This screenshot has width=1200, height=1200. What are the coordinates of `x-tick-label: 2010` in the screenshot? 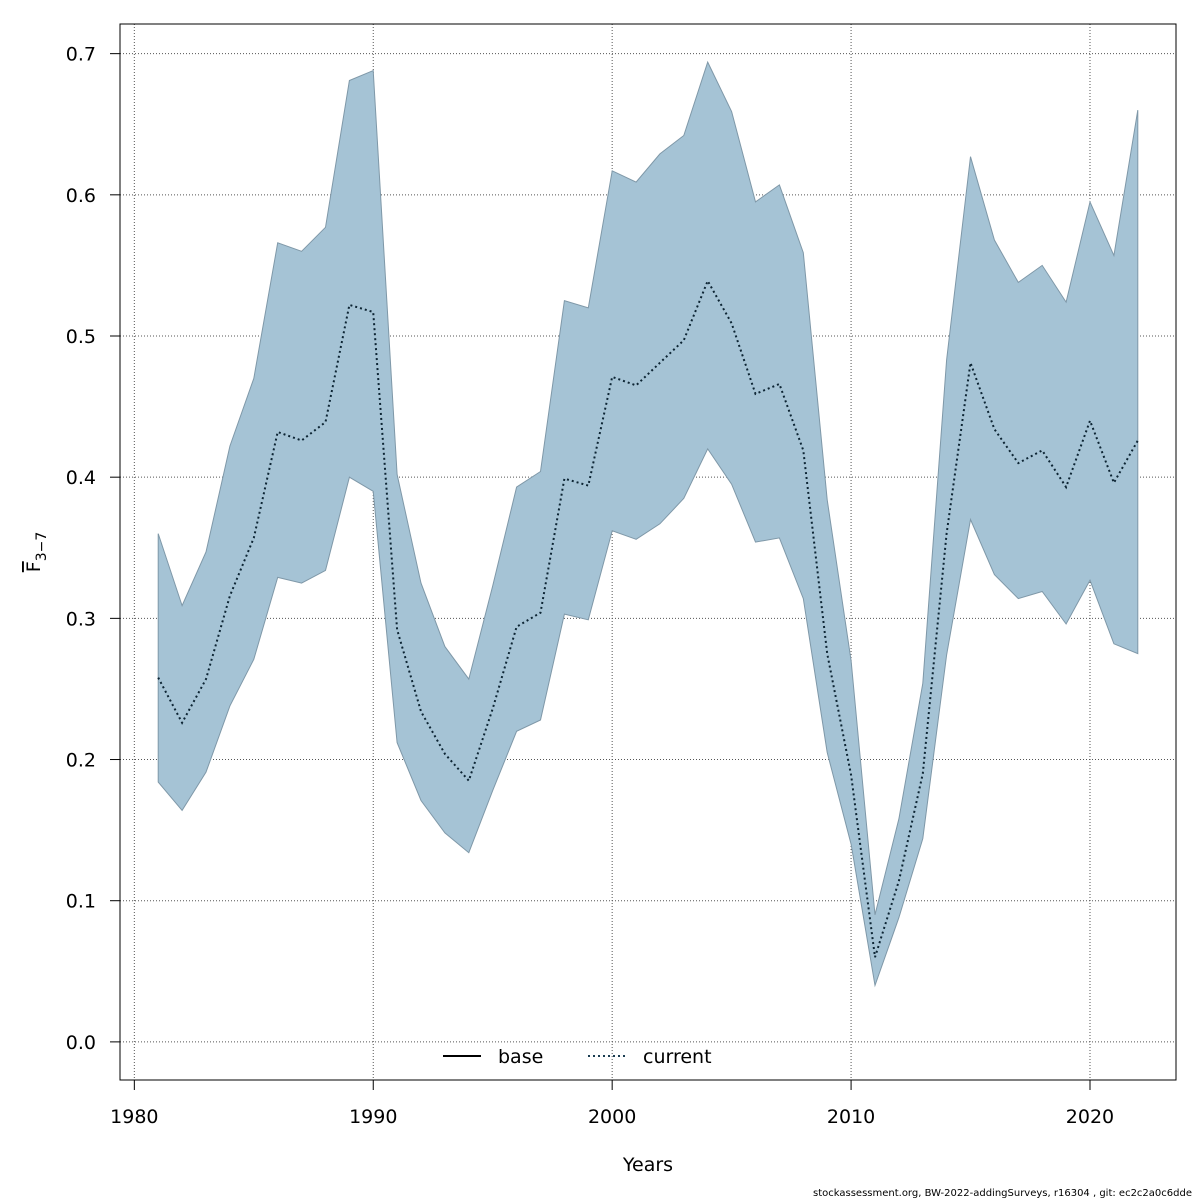 It's located at (851, 1117).